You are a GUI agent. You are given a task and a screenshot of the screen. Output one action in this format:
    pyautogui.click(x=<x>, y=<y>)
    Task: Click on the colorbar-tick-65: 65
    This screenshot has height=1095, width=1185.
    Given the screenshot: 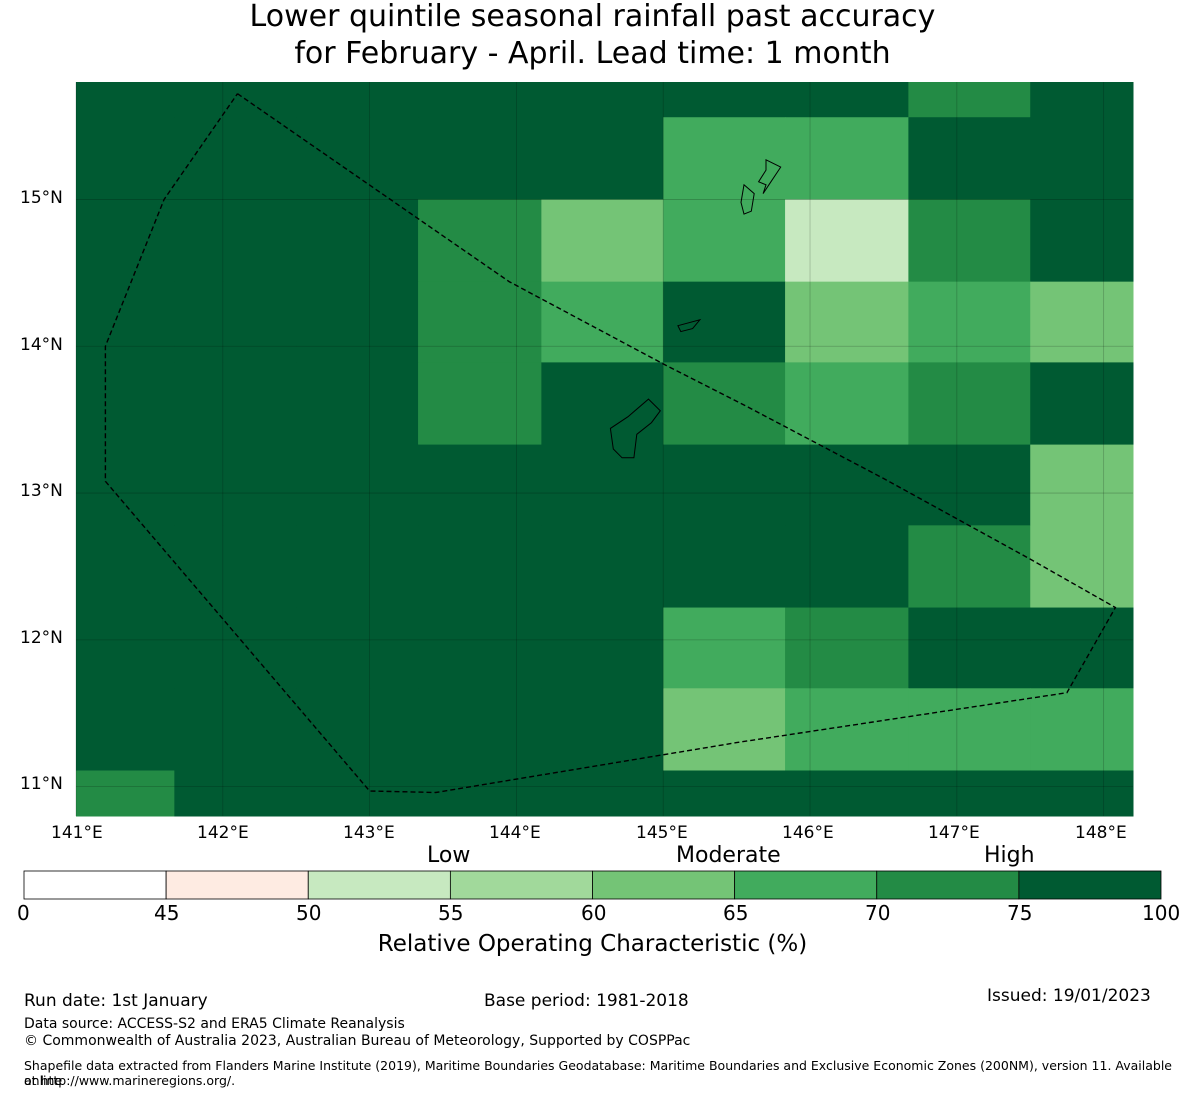 What is the action you would take?
    pyautogui.click(x=736, y=913)
    